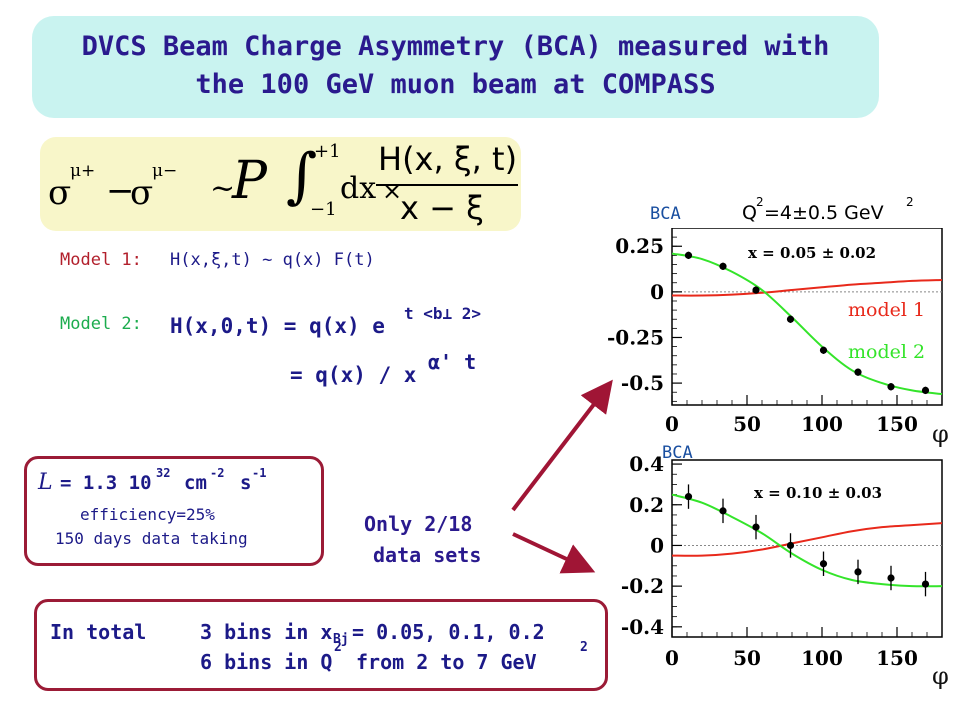  I want to click on total-line2-sup: 2, so click(338, 647).